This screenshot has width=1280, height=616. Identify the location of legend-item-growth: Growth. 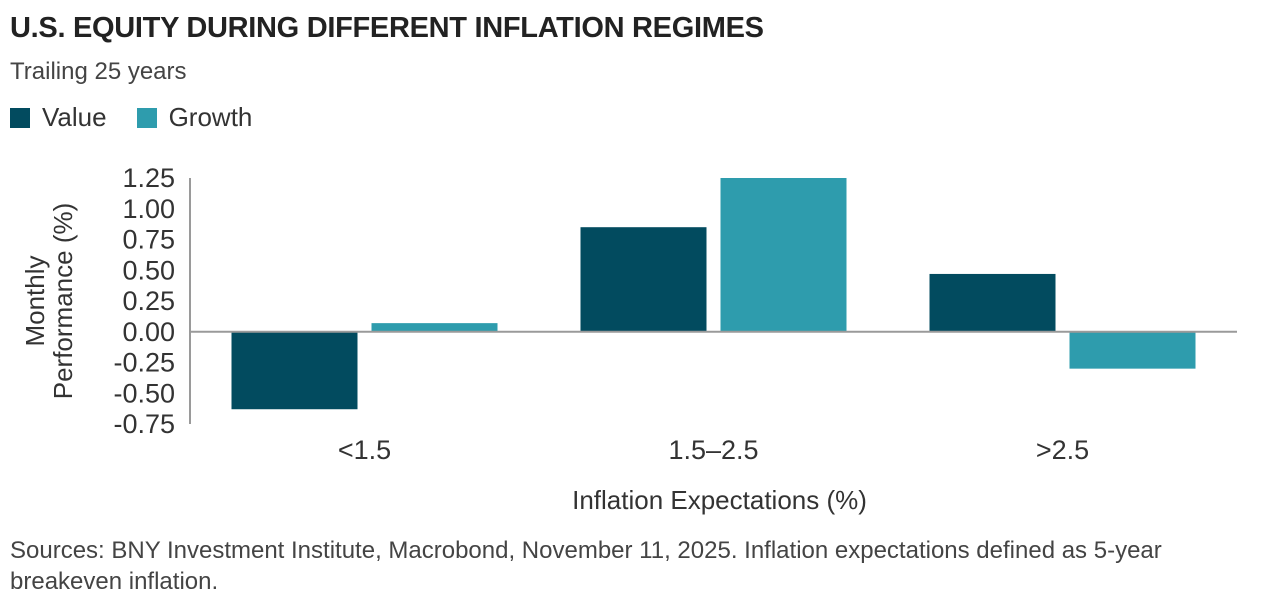
(194, 117).